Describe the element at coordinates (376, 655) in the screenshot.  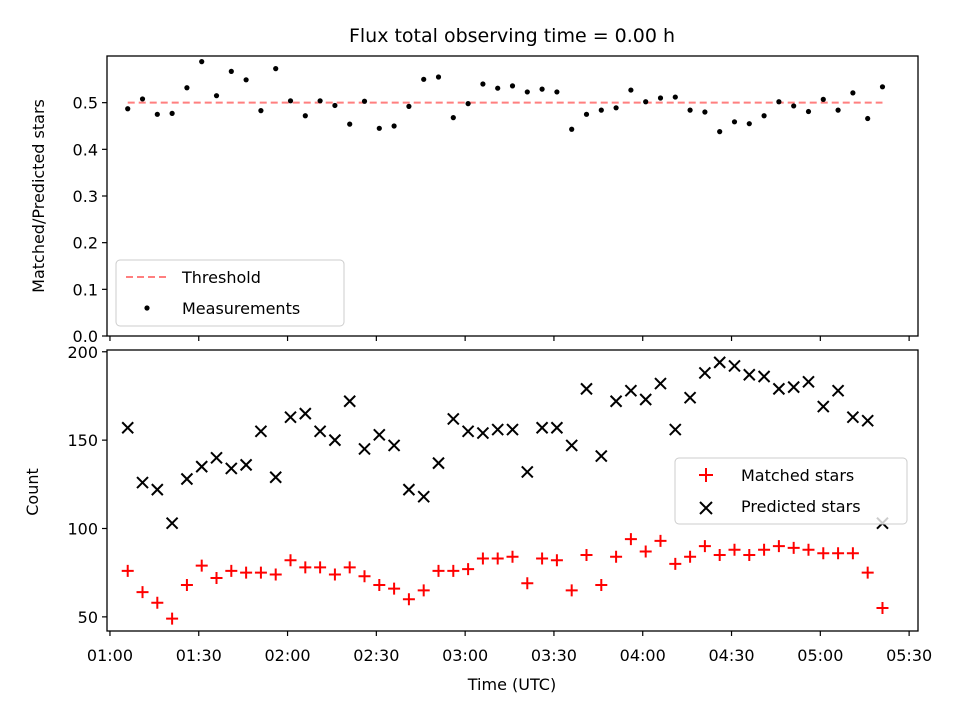
I see `count-x-tick-label: 02:30` at that location.